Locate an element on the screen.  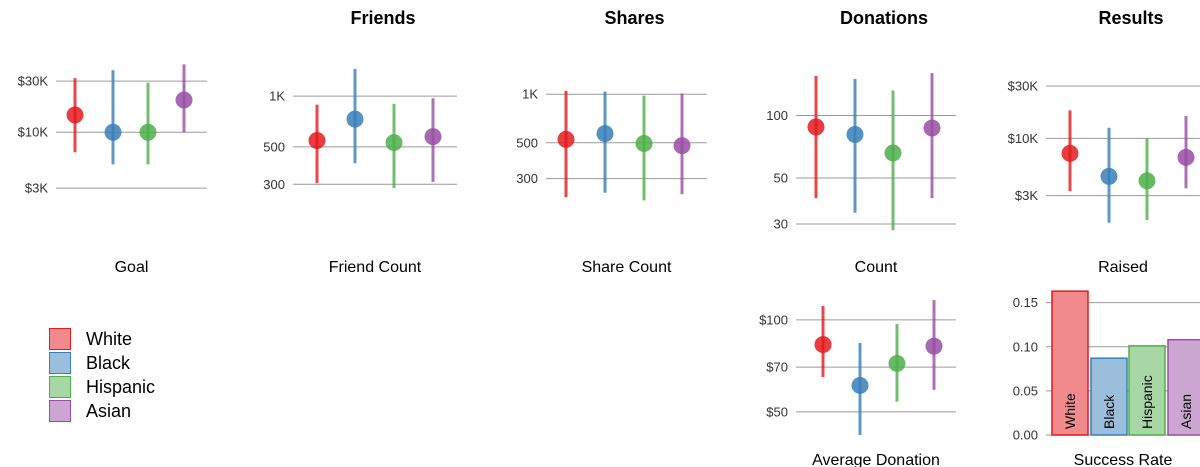
donations-tick-label: 100 is located at coordinates (777, 115).